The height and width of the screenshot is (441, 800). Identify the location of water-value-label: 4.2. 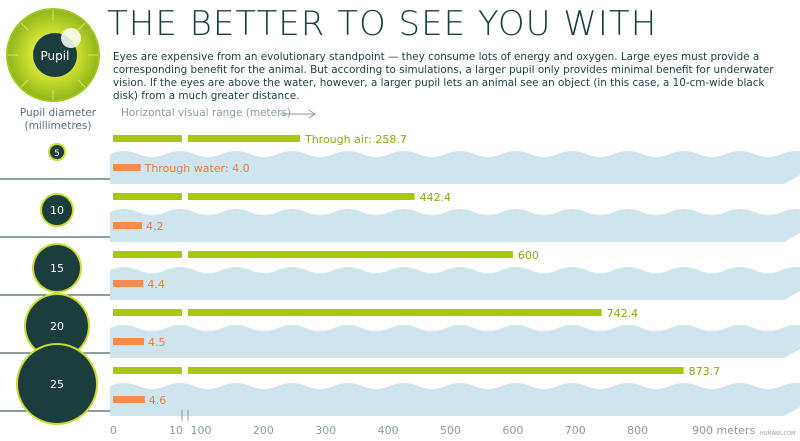
(155, 226).